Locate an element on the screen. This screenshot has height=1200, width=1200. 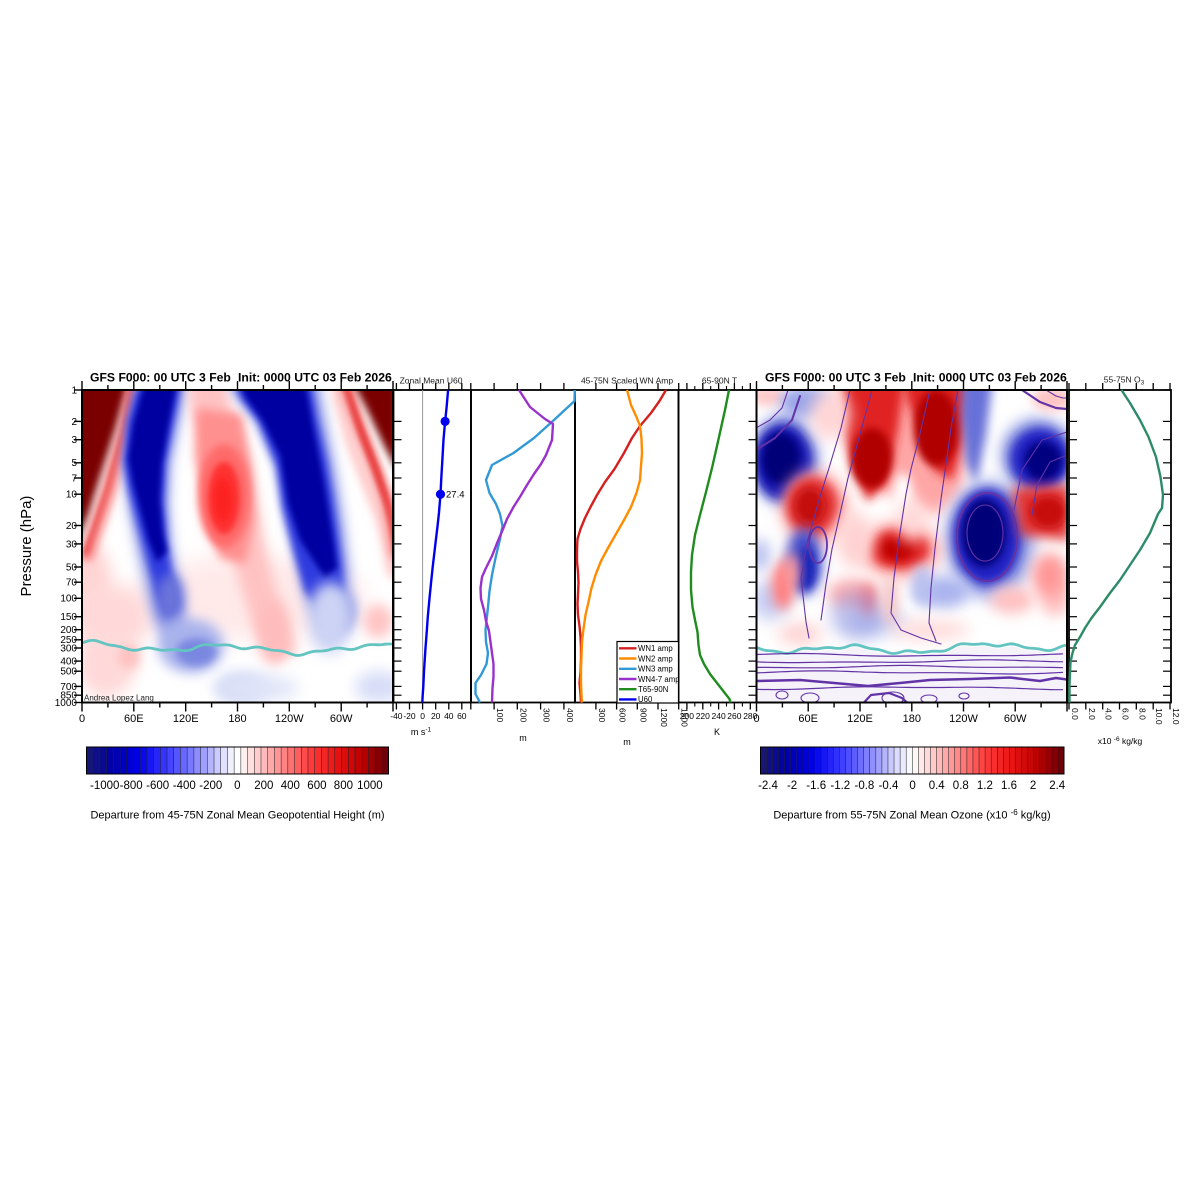
svg-text: 250 is located at coordinates (68, 640).